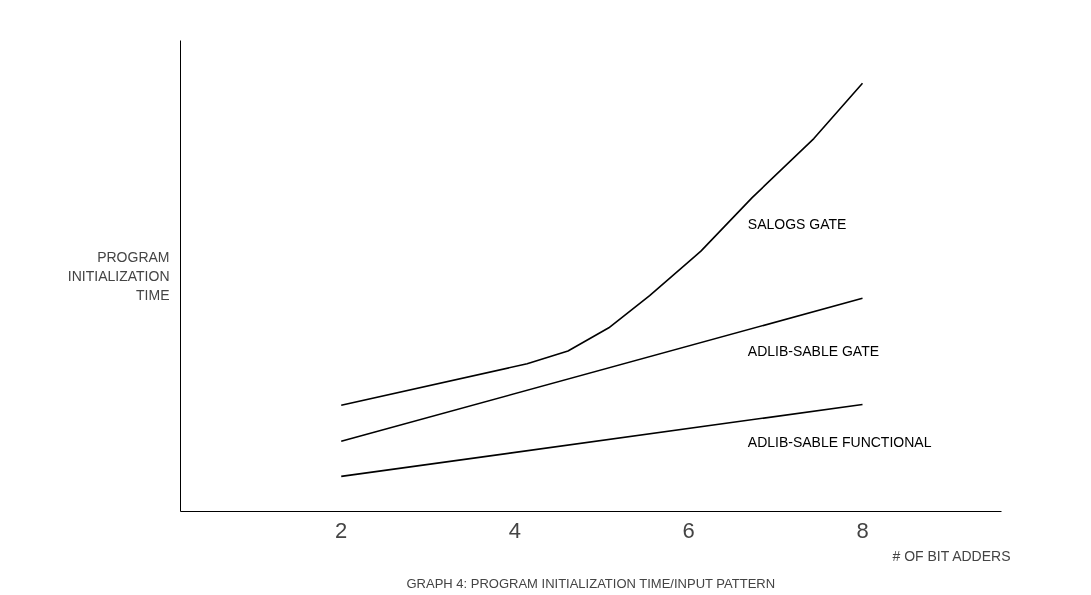  What do you see at coordinates (341, 530) in the screenshot?
I see `x-tick-label: 2` at bounding box center [341, 530].